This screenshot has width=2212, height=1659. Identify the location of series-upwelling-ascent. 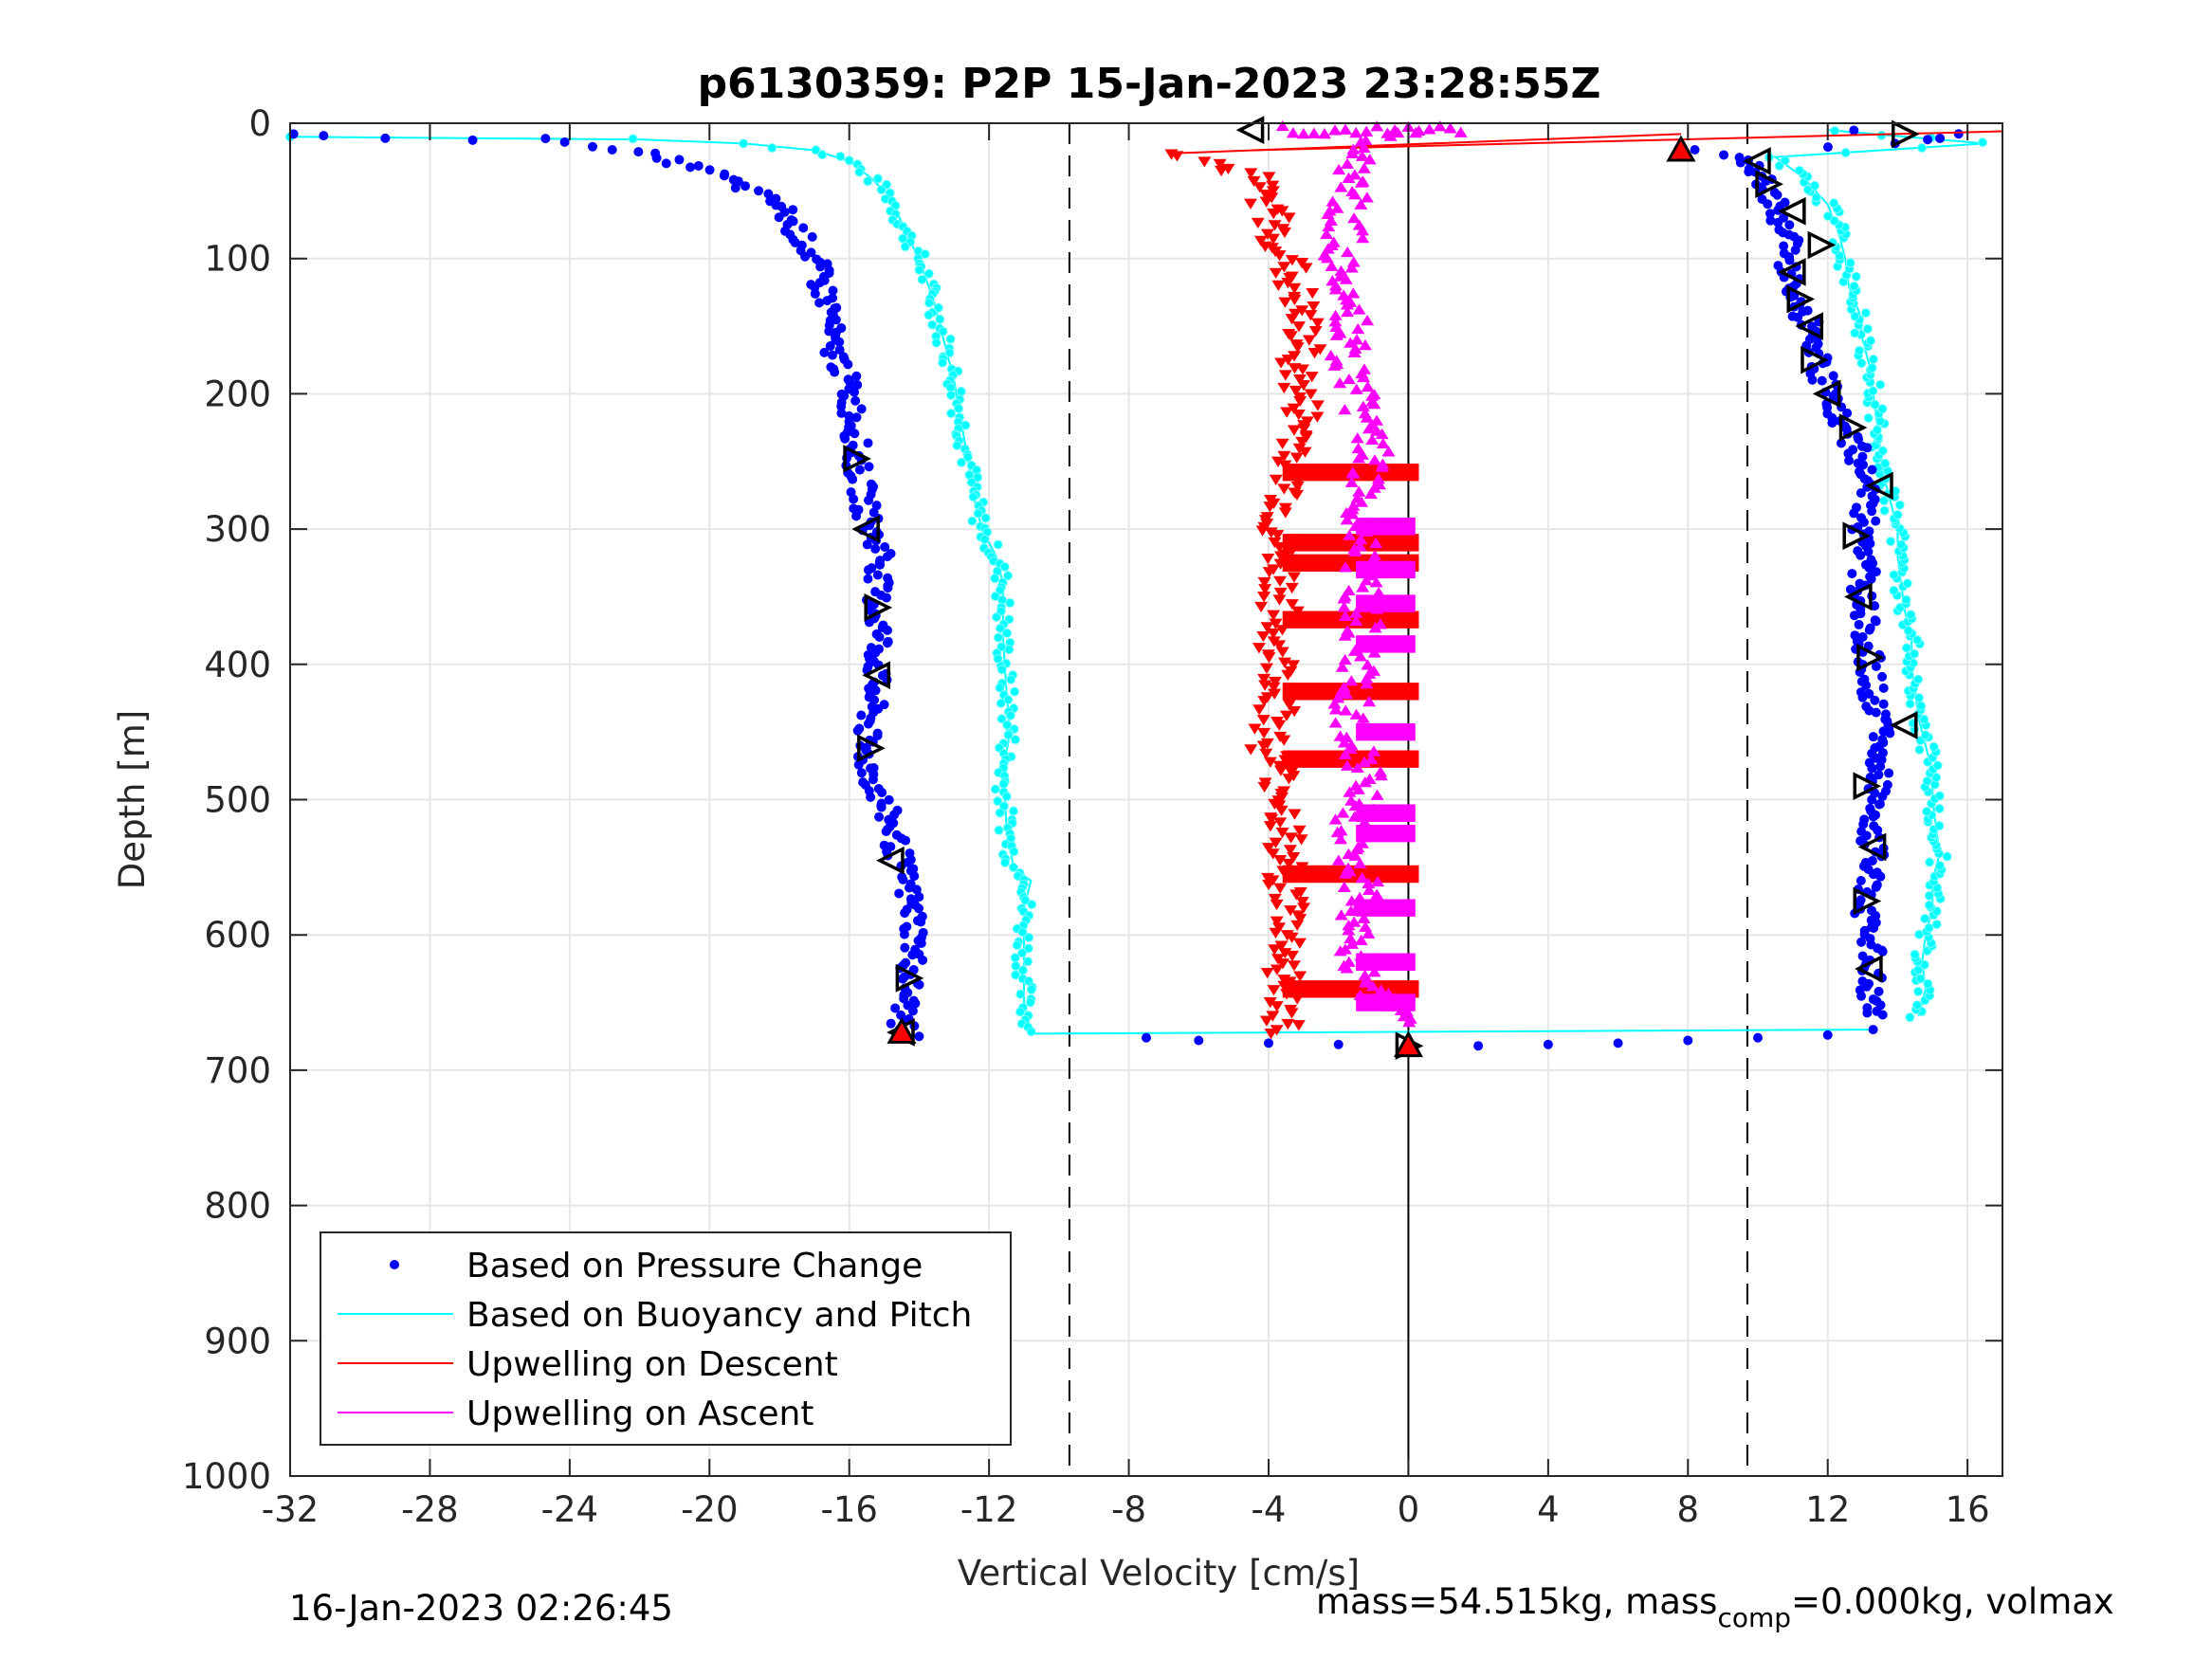
(1371, 573).